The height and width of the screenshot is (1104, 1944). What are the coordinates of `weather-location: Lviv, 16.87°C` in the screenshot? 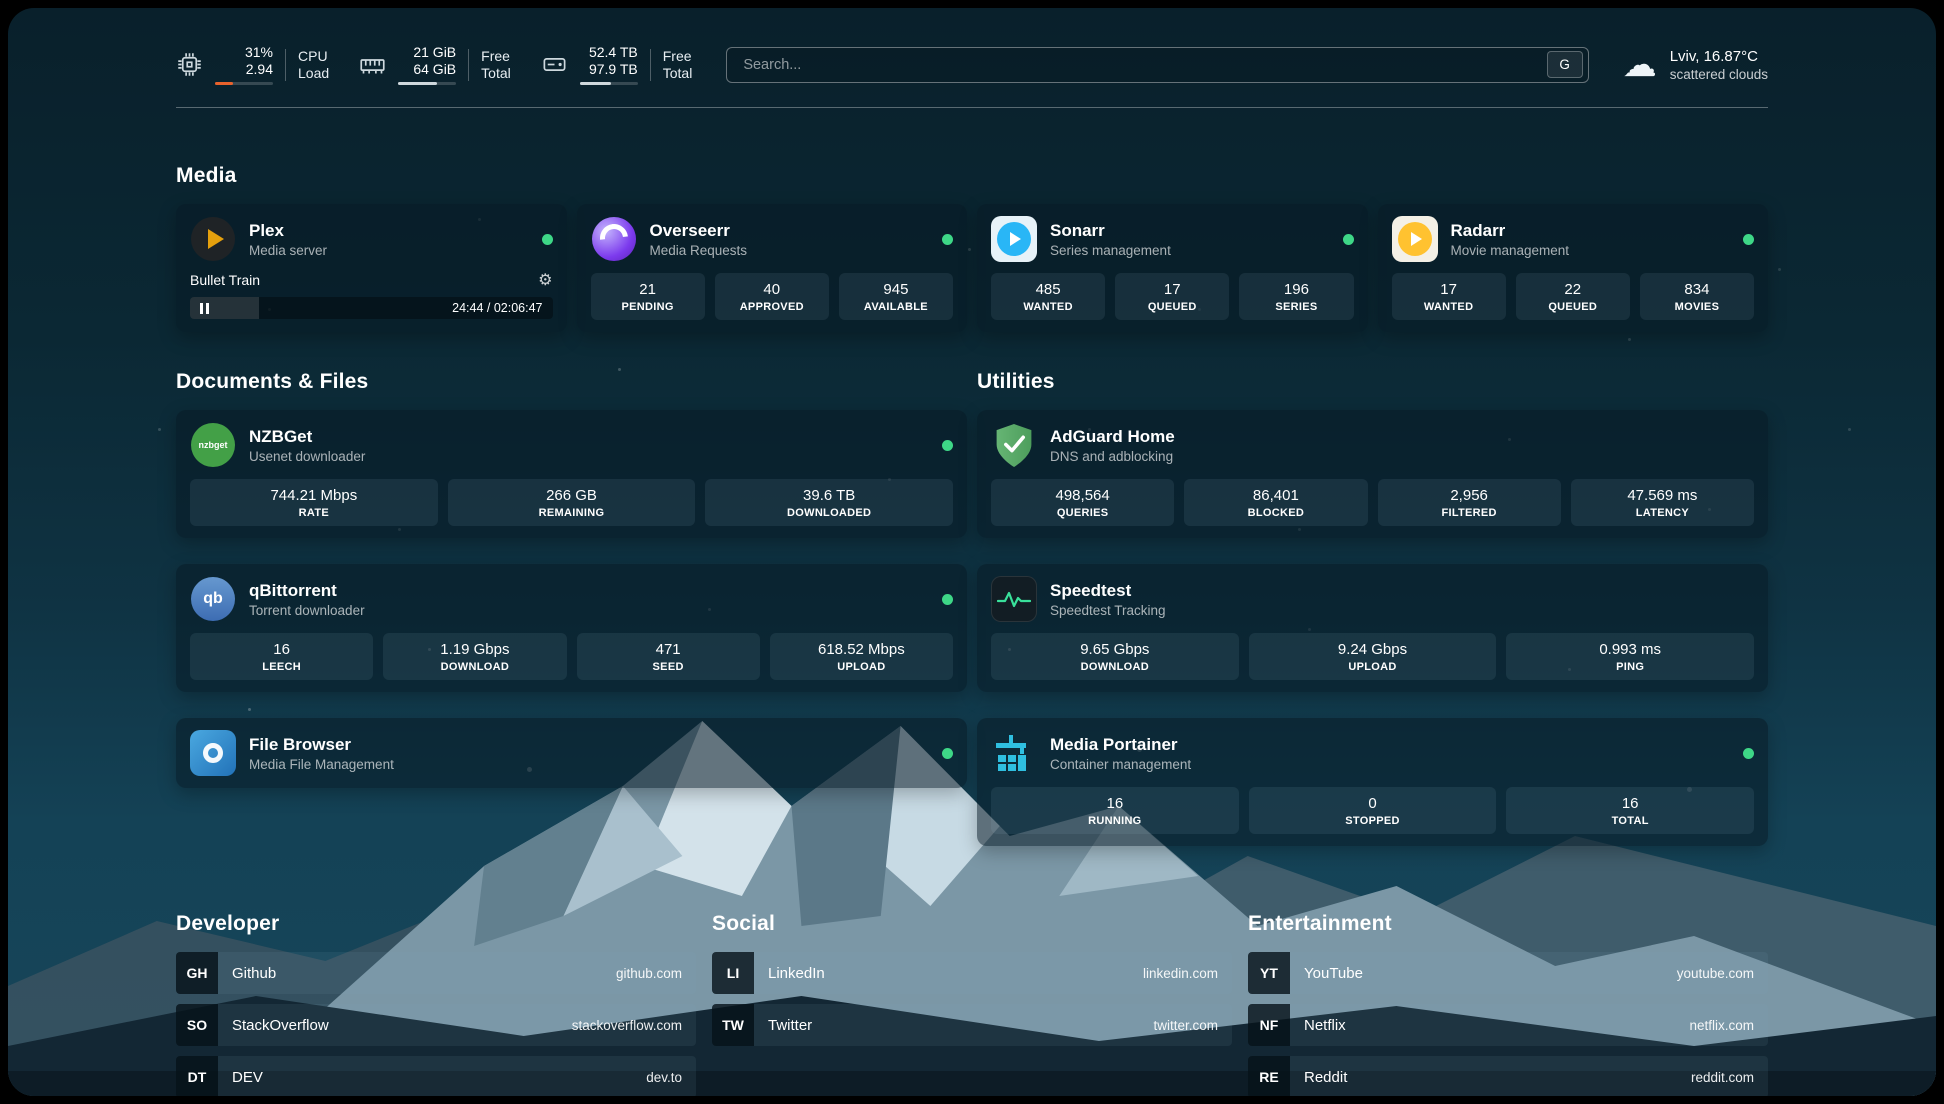 It's located at (1713, 56).